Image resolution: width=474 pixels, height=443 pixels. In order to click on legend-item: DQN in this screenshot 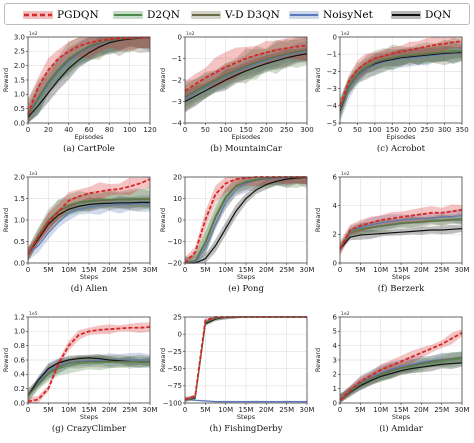, I will do `click(421, 14)`.